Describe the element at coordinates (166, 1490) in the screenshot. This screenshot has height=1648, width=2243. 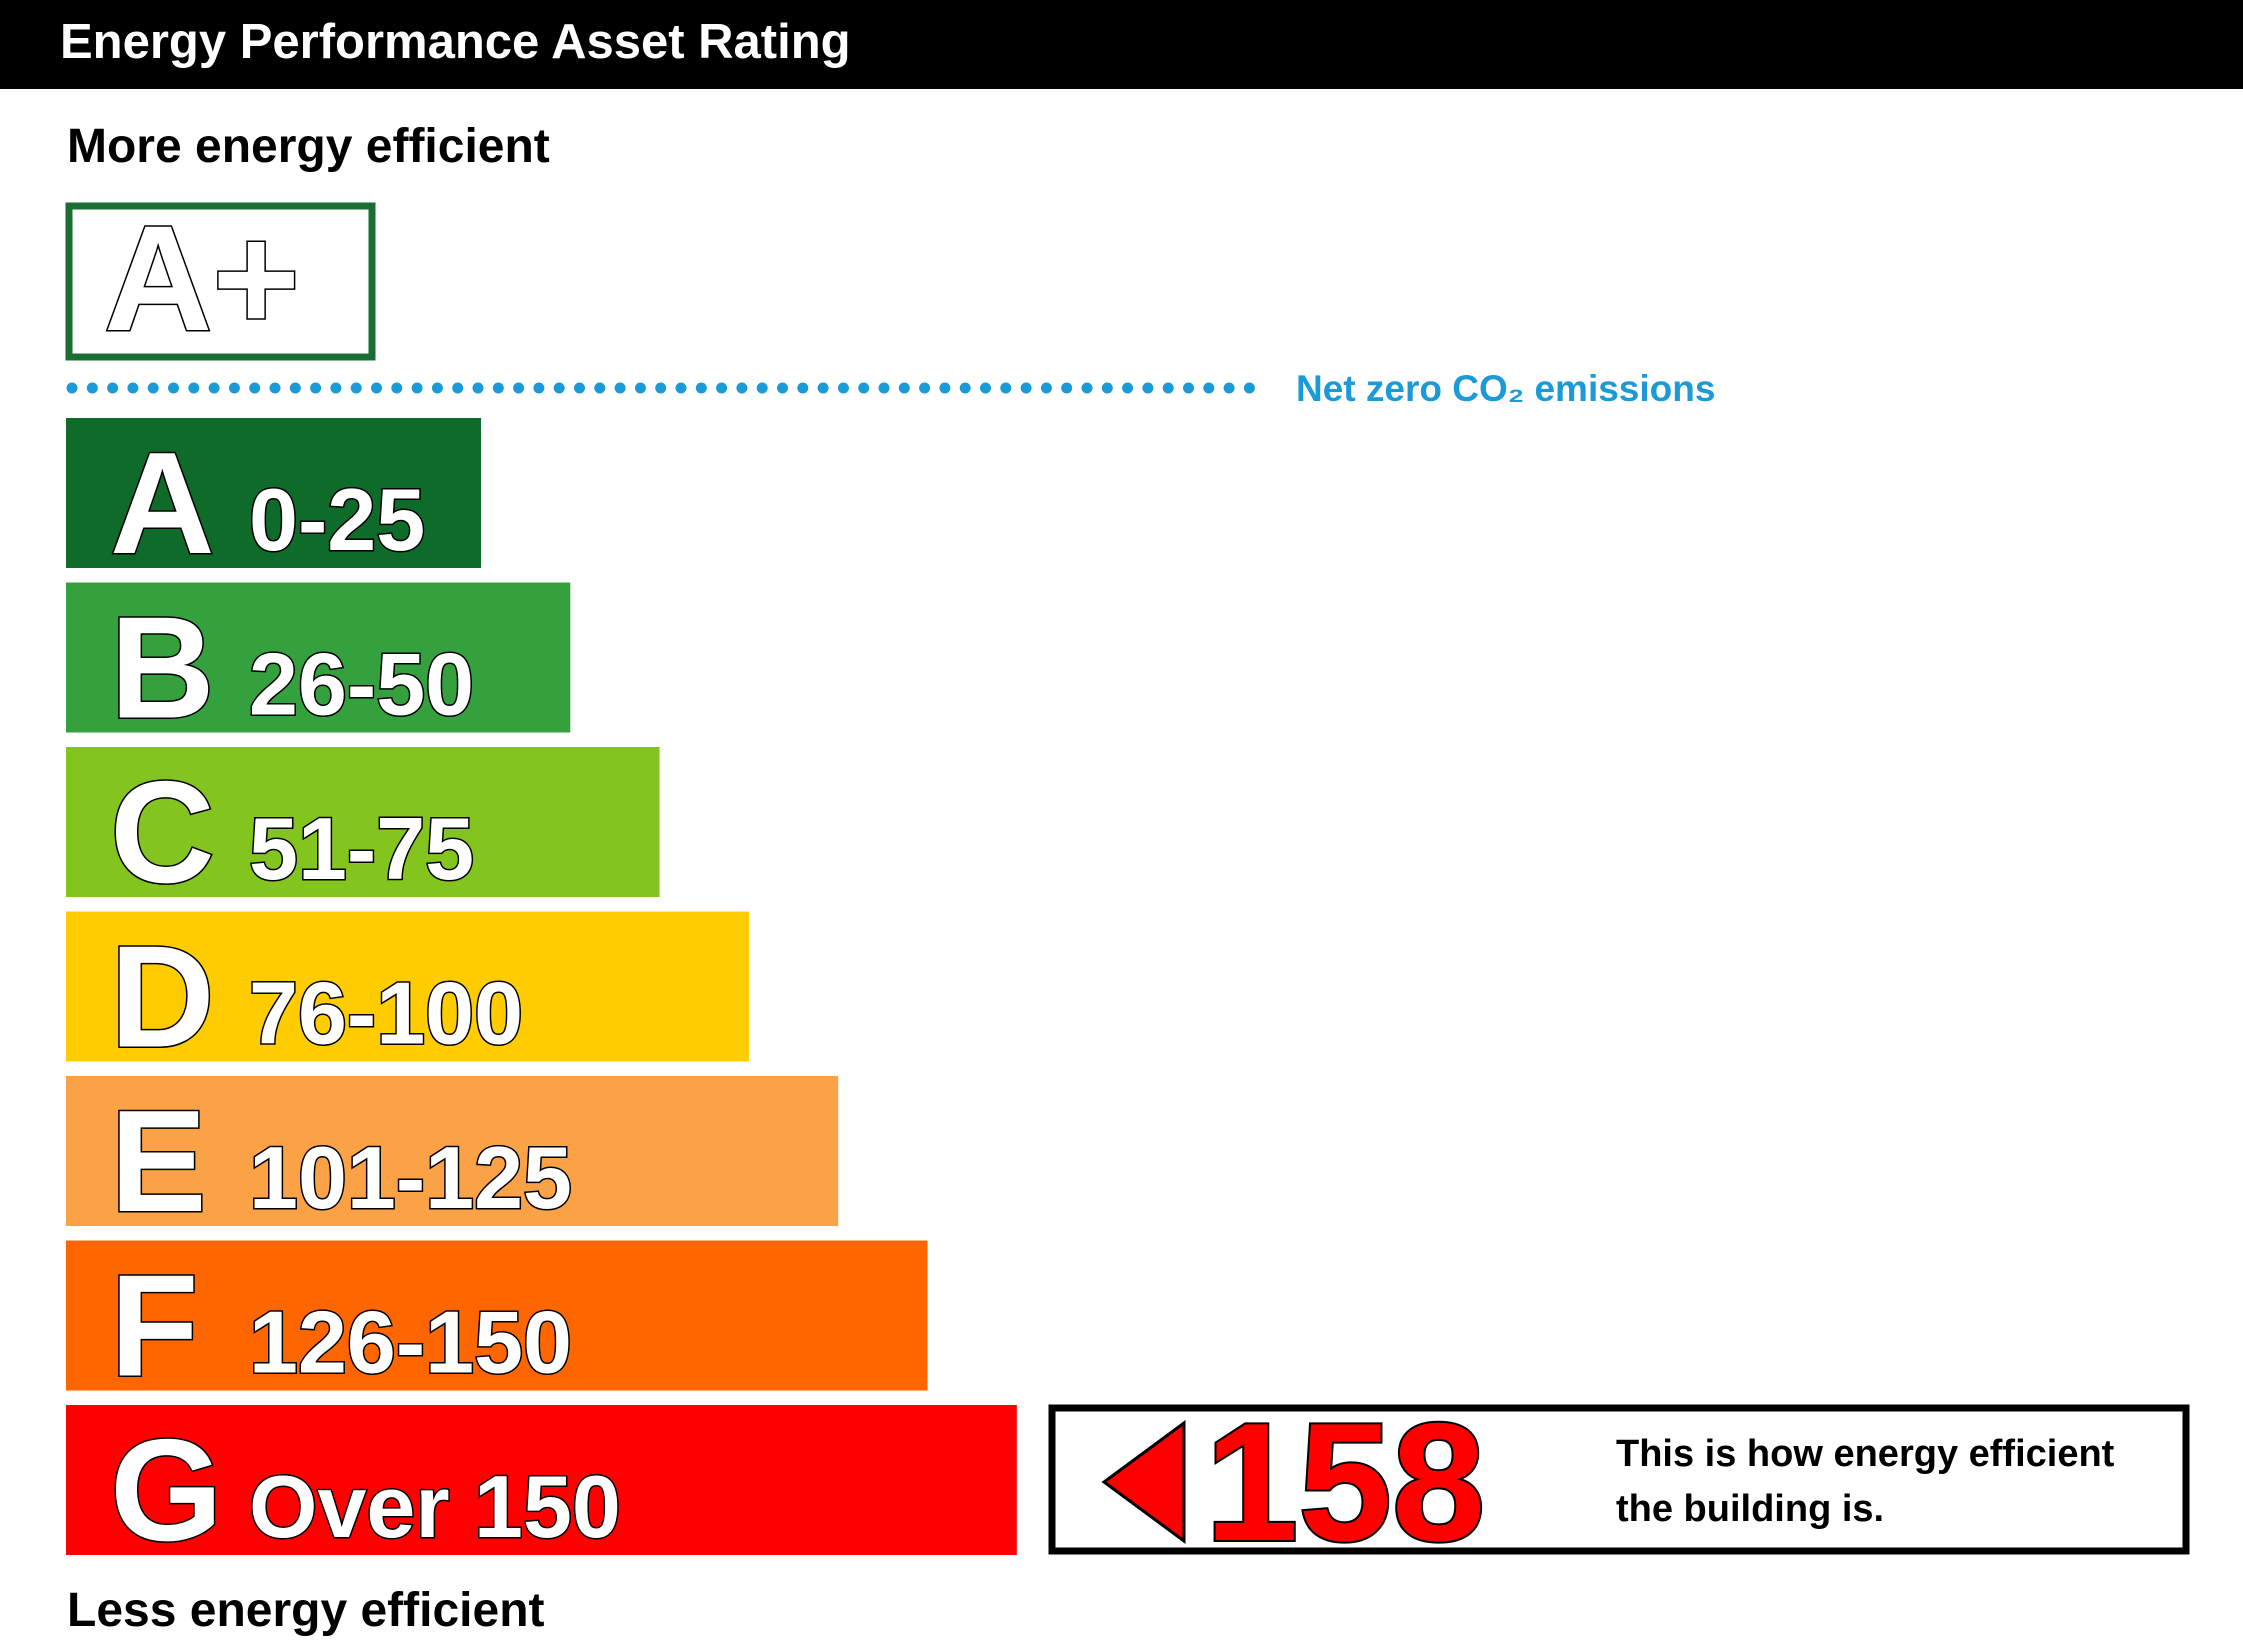
I see `band-letter: G` at that location.